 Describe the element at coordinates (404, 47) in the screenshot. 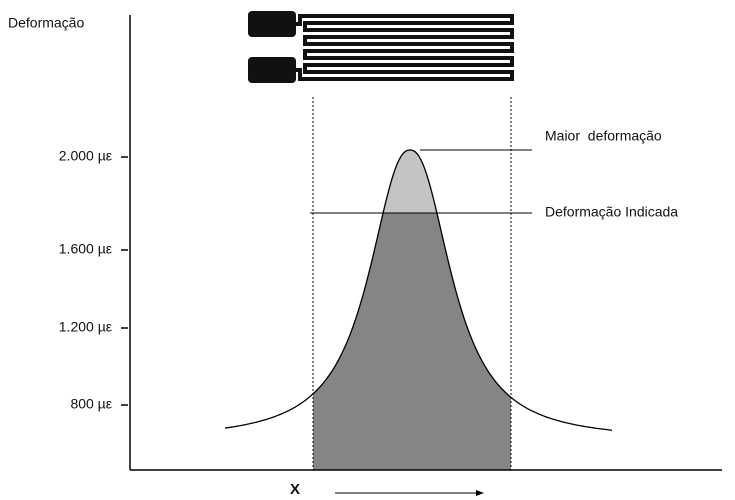

I see `gauge-grid` at that location.